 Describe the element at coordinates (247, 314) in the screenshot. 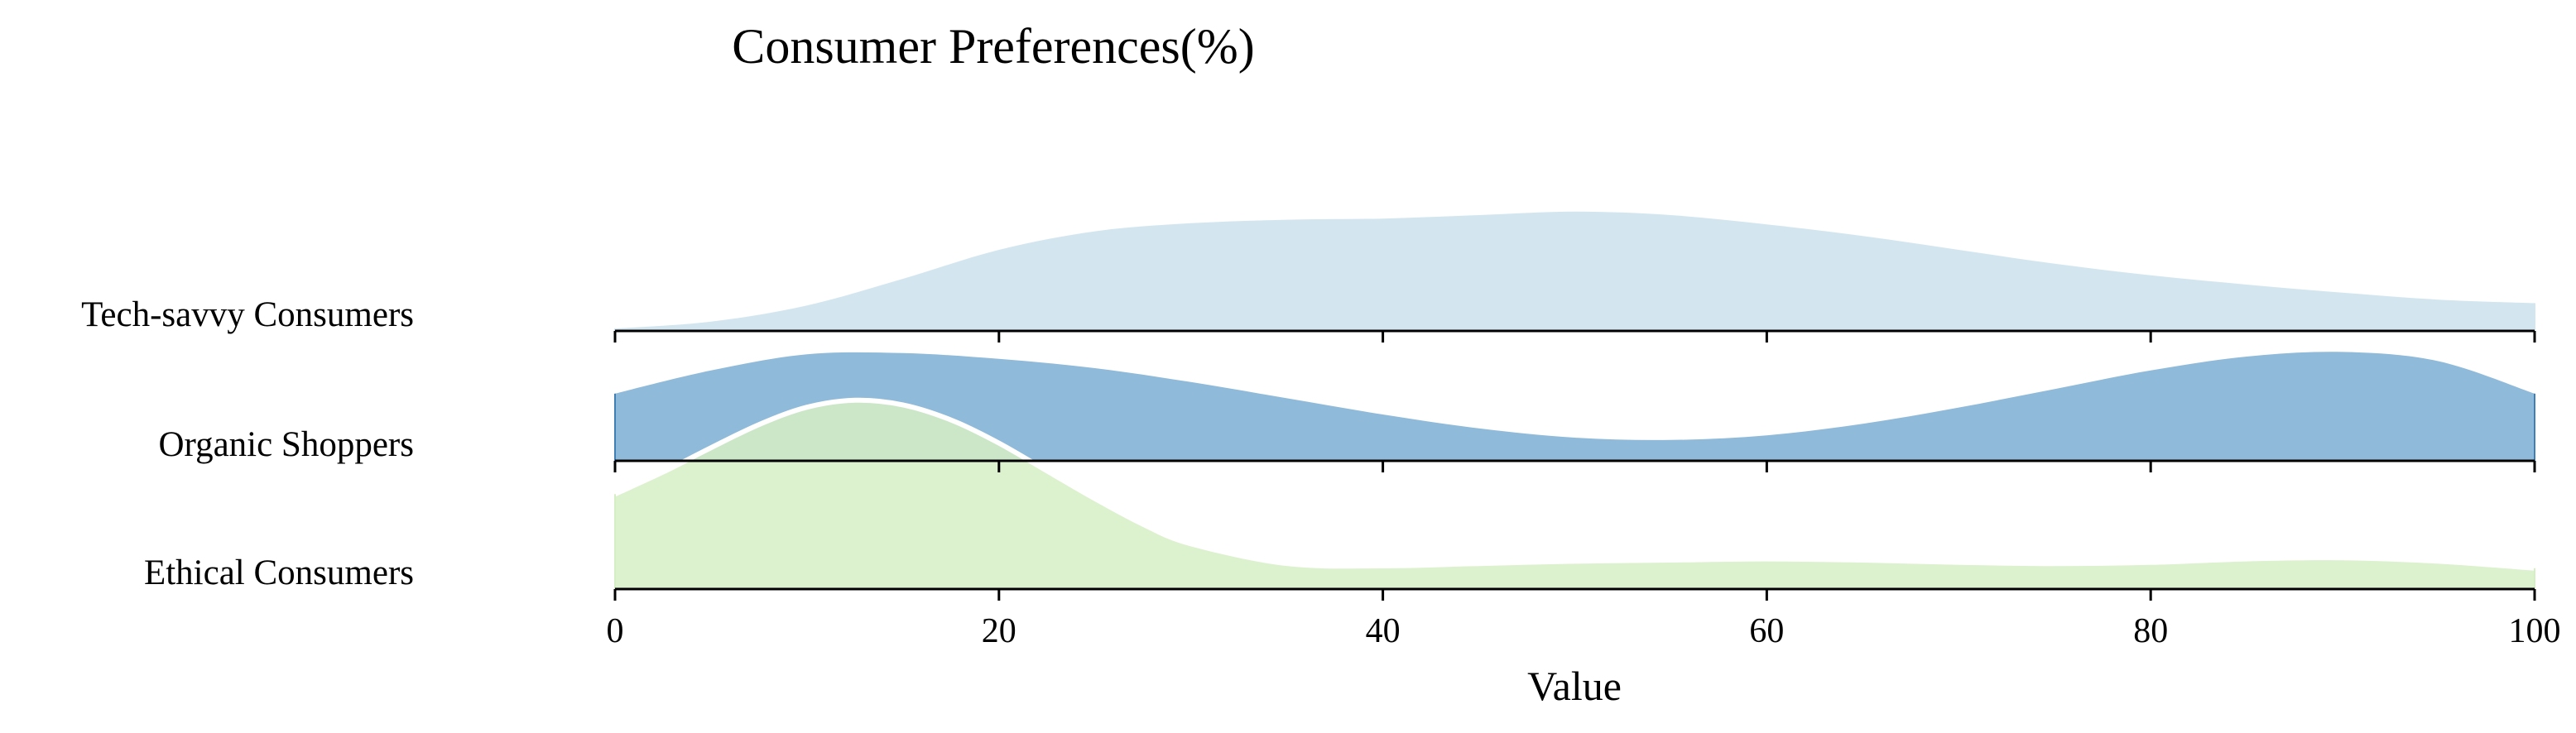

I see `series-label-tech-savvy-consumers: Tech-savvy Consumers` at that location.